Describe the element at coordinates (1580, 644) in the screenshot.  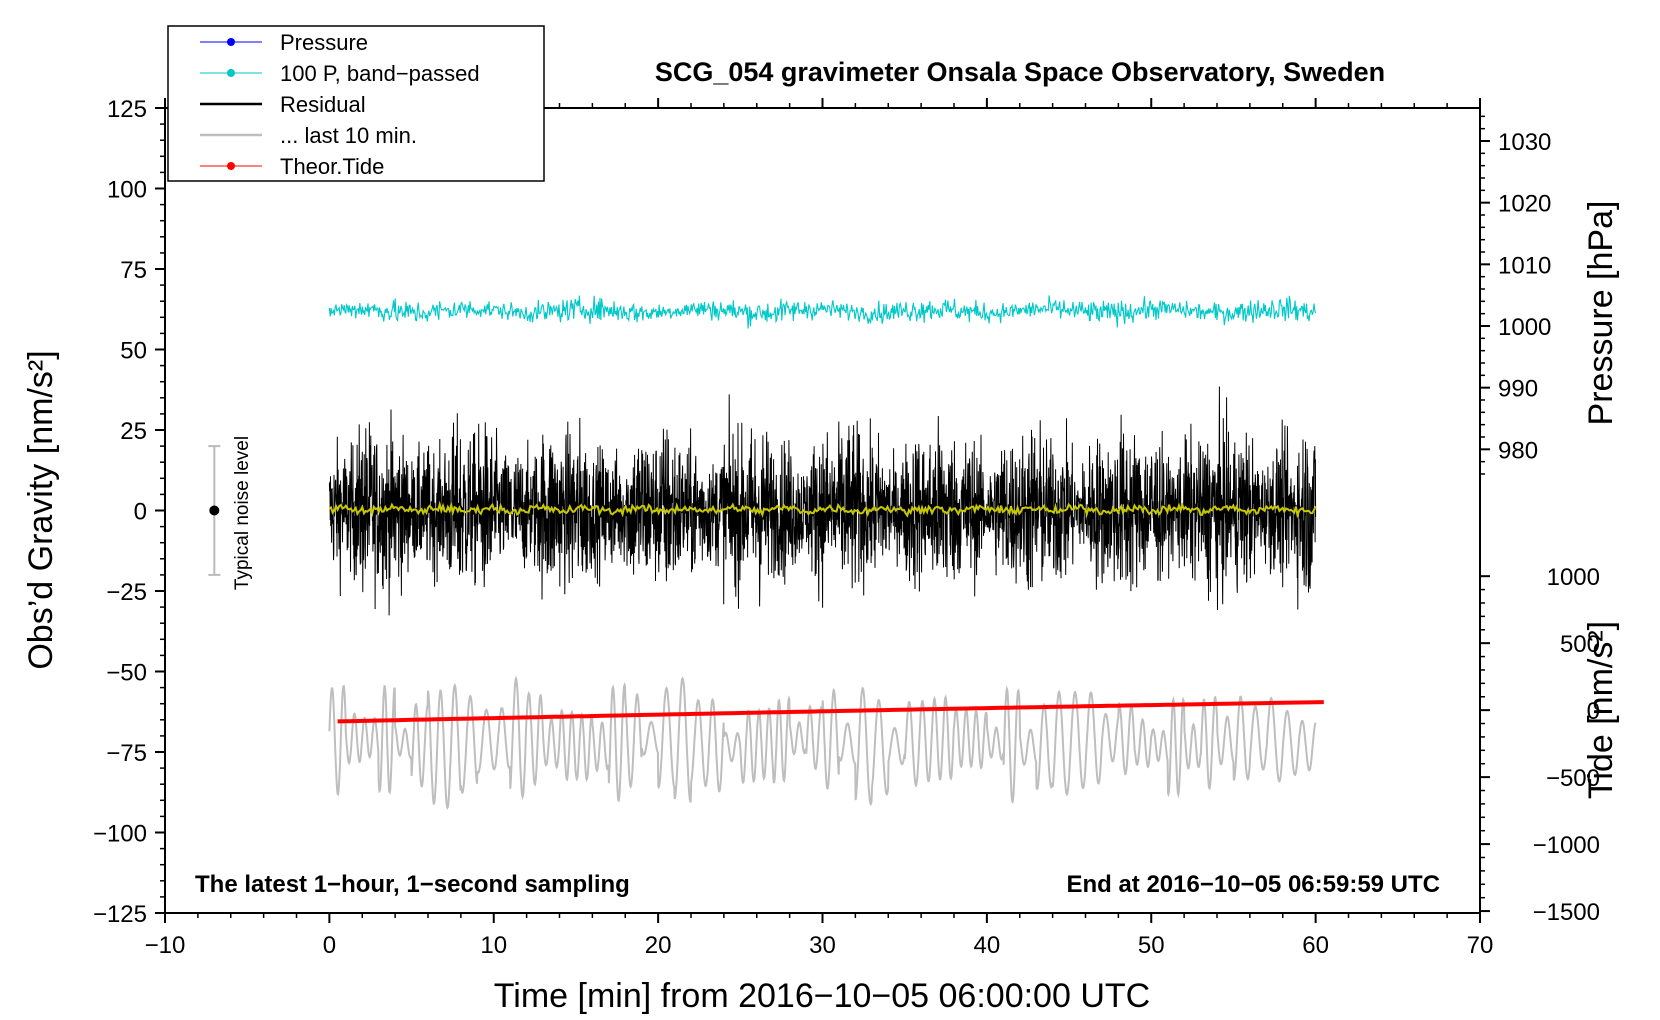
I see `y-tick-tide-label: 500` at that location.